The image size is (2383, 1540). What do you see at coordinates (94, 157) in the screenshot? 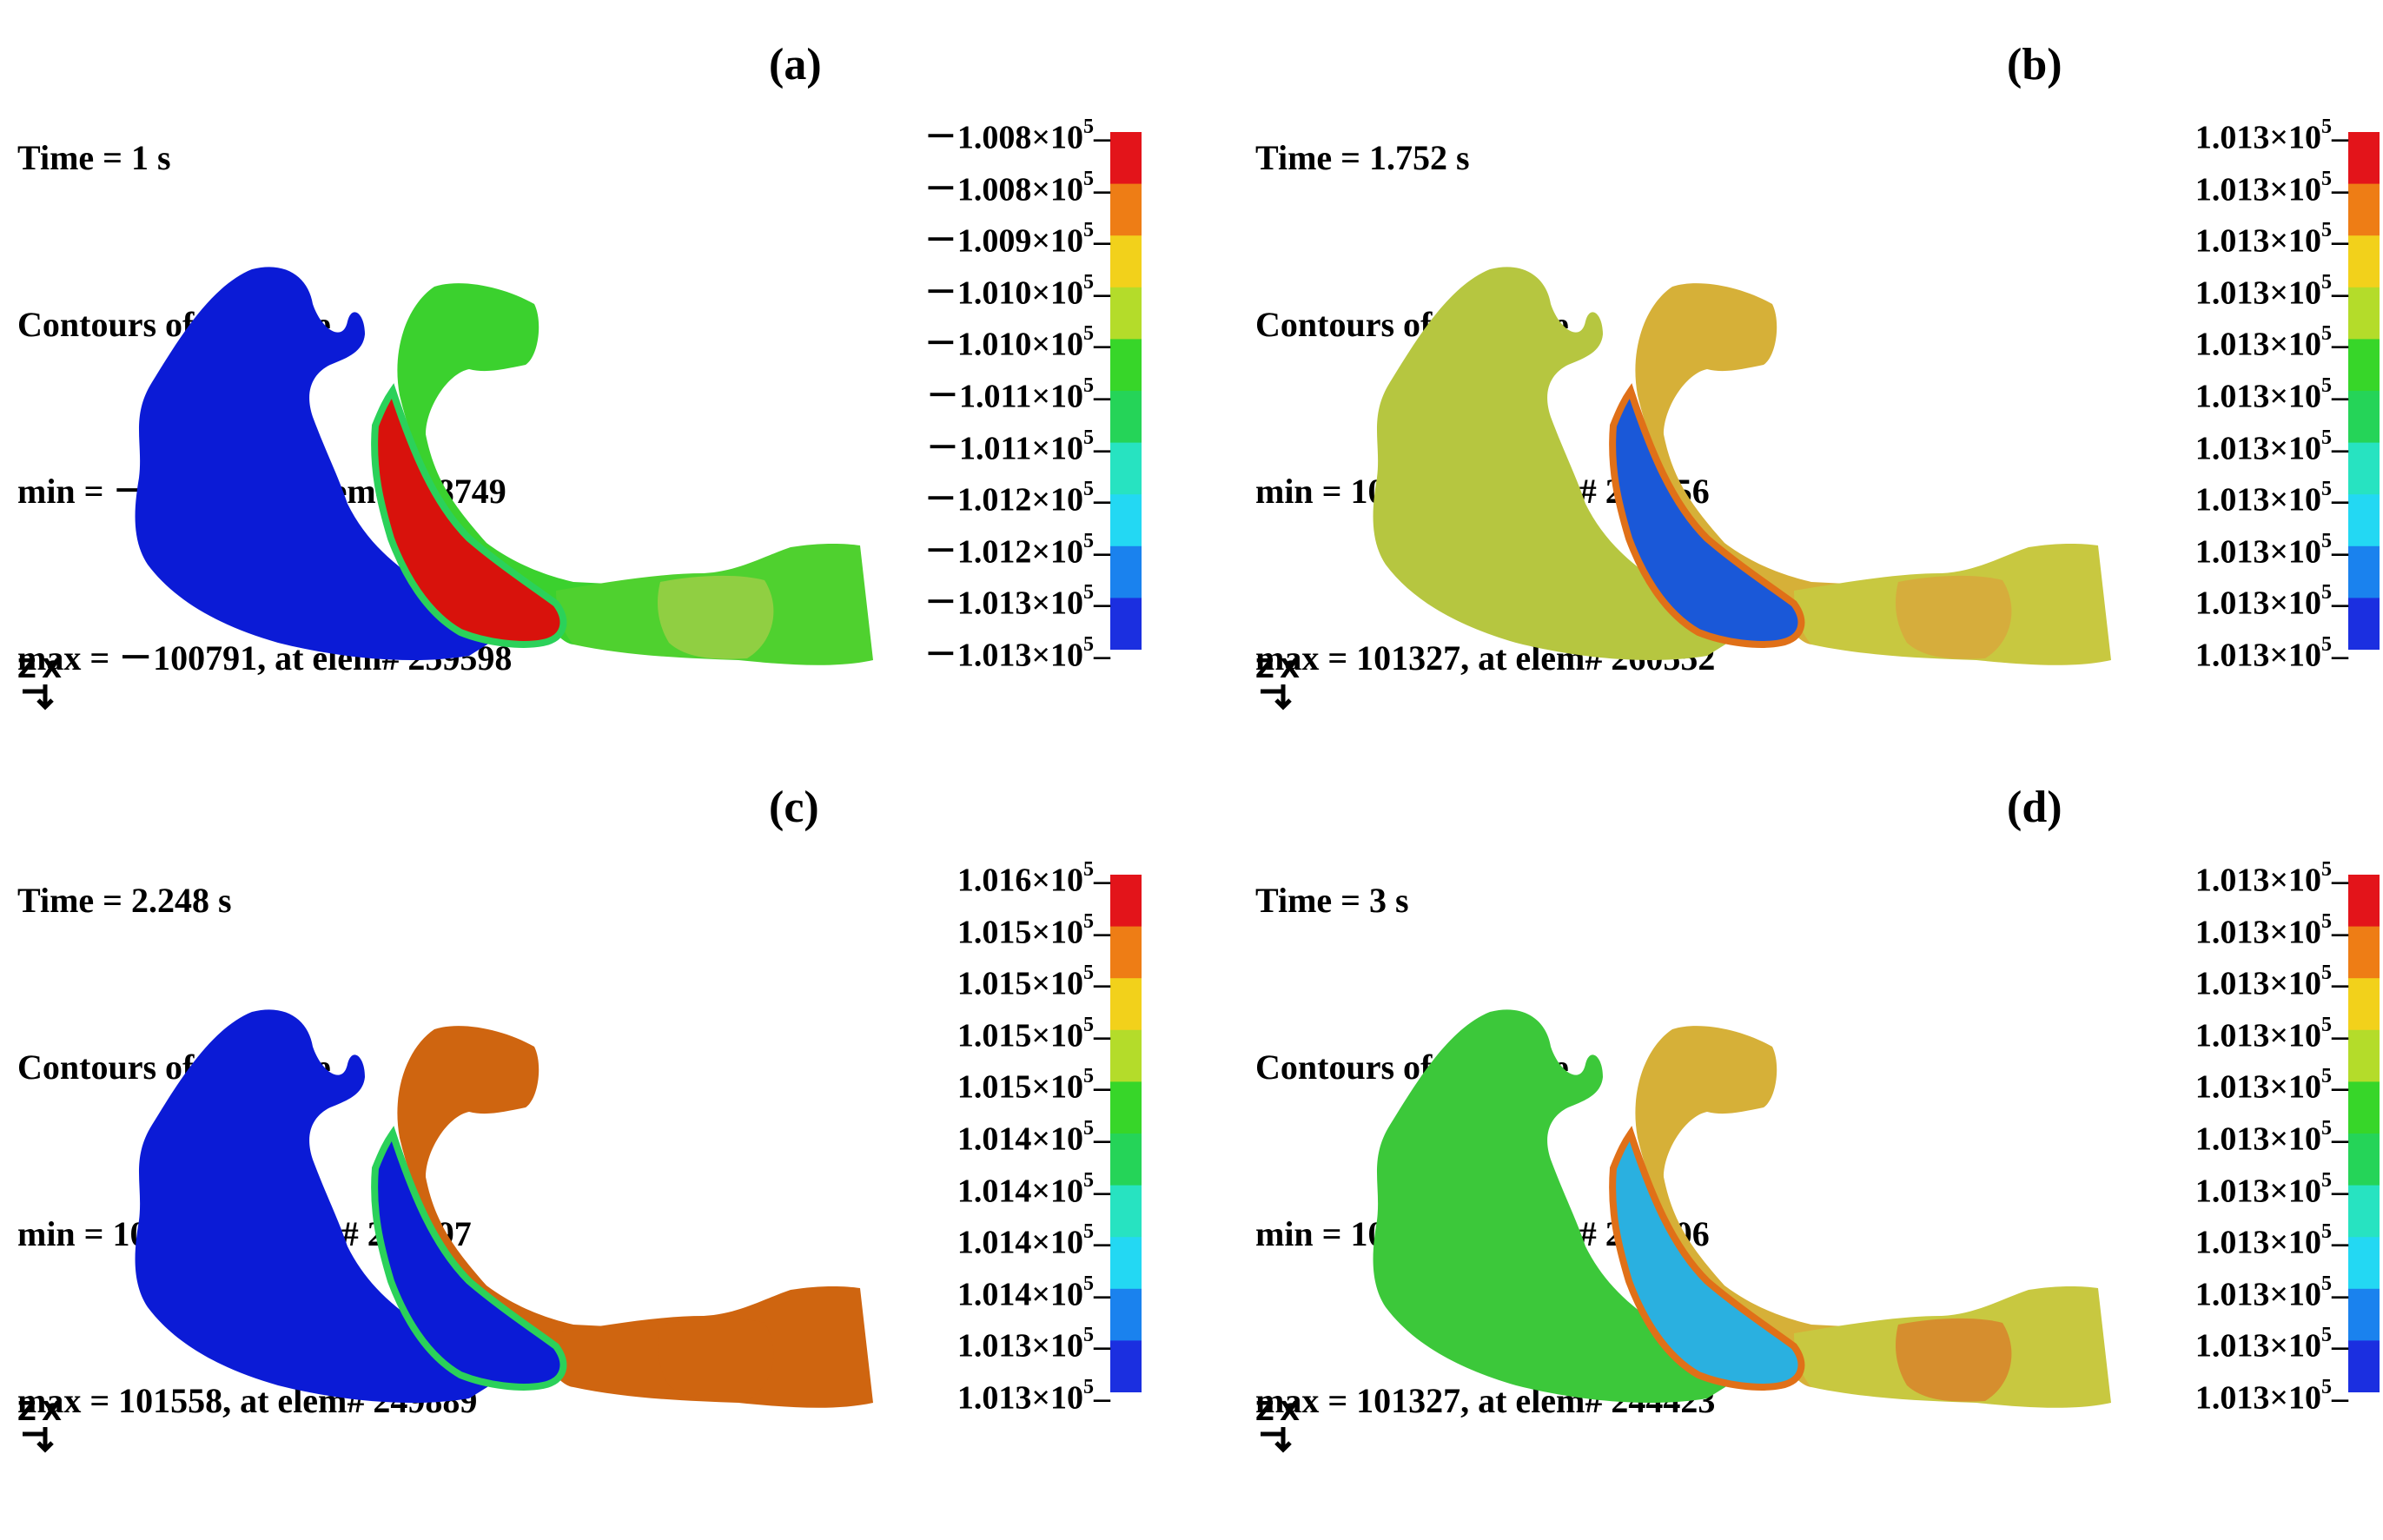
I see `time-label: Time = 1 s` at bounding box center [94, 157].